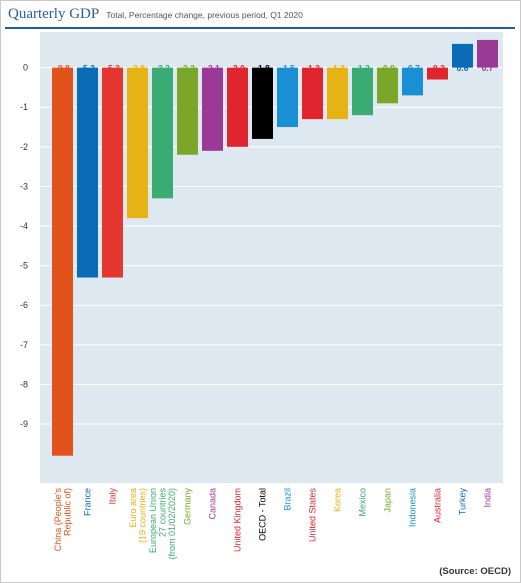 The width and height of the screenshot is (521, 583). I want to click on category-label: Euro area(19 countries), so click(138, 515).